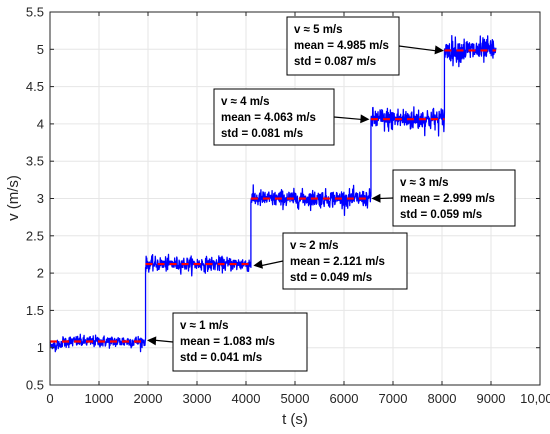  I want to click on x-axis-title: t (s), so click(295, 419).